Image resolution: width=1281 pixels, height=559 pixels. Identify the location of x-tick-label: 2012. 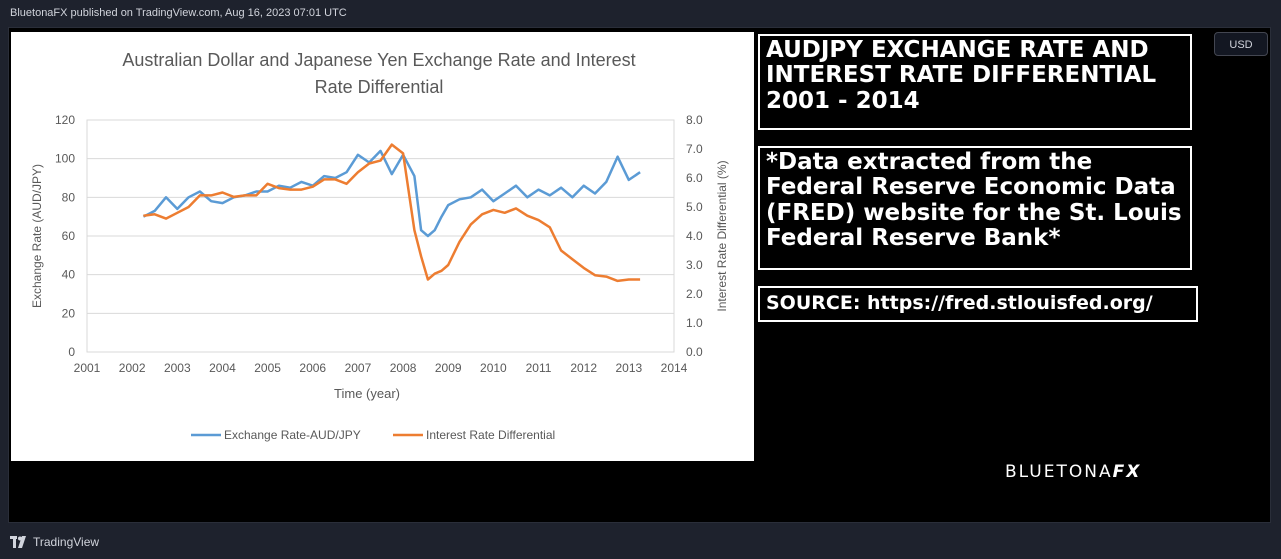
(583, 368).